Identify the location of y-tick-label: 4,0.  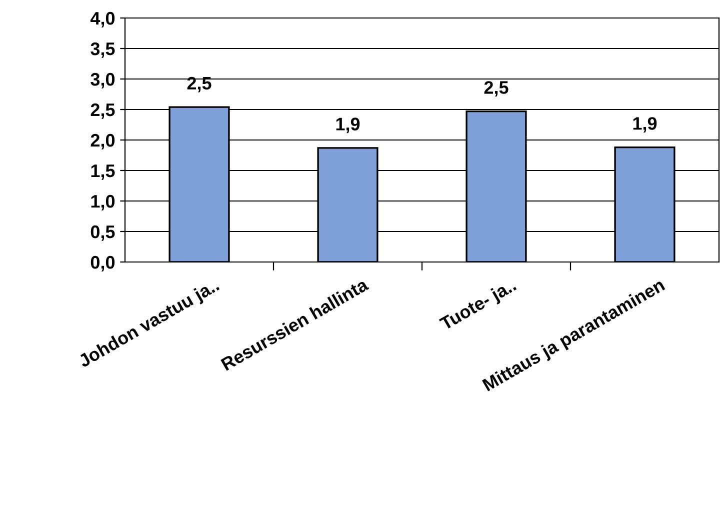
(102, 20).